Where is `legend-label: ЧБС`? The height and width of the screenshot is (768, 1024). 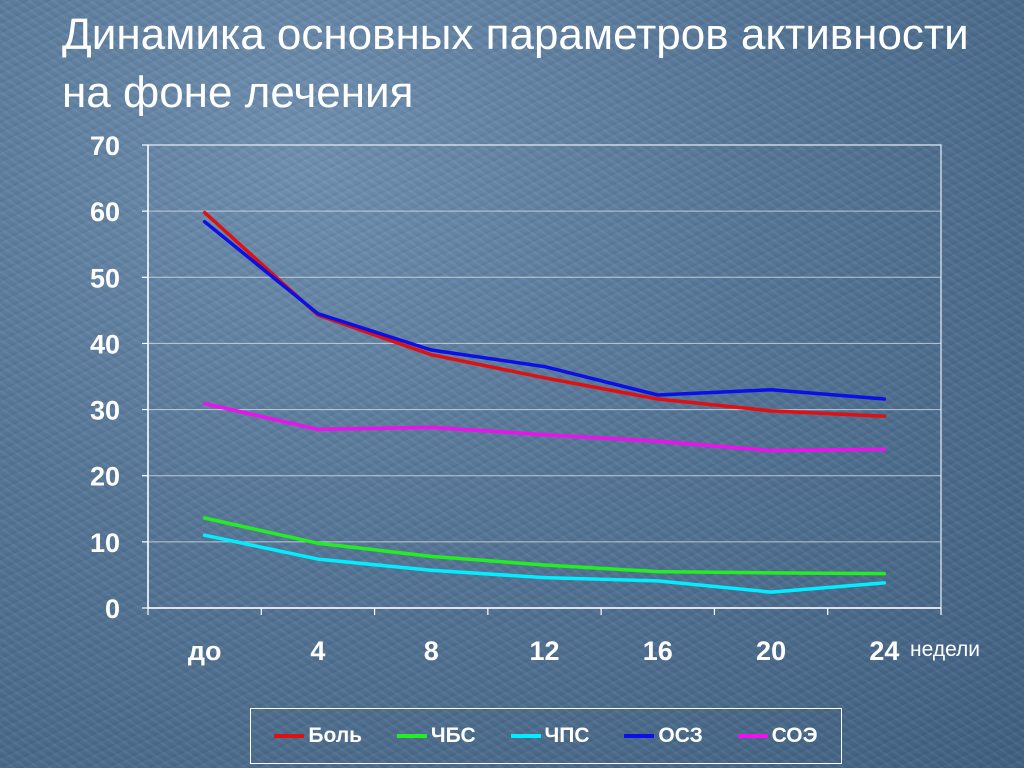 legend-label: ЧБС is located at coordinates (453, 735).